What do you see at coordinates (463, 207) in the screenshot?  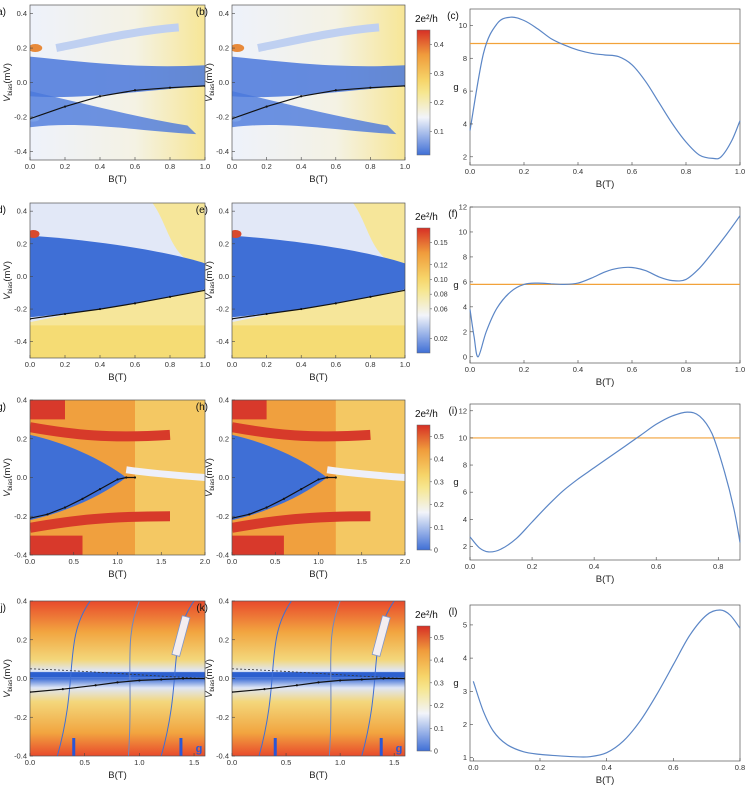 I see `y-tick-label: 12` at bounding box center [463, 207].